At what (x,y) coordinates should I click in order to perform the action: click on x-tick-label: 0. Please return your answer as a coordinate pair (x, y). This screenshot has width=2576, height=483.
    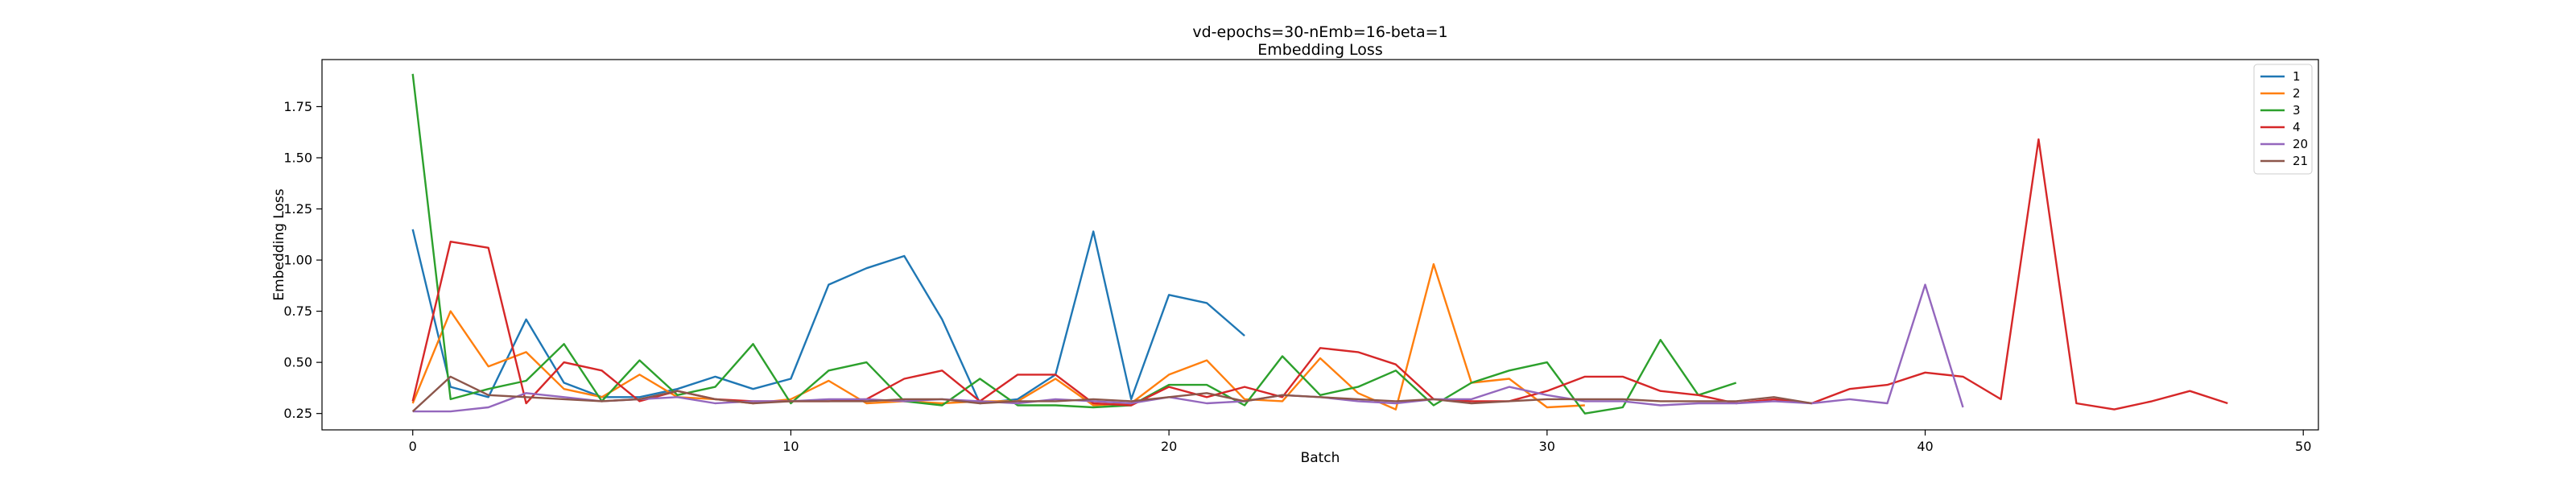
    Looking at the image, I should click on (413, 446).